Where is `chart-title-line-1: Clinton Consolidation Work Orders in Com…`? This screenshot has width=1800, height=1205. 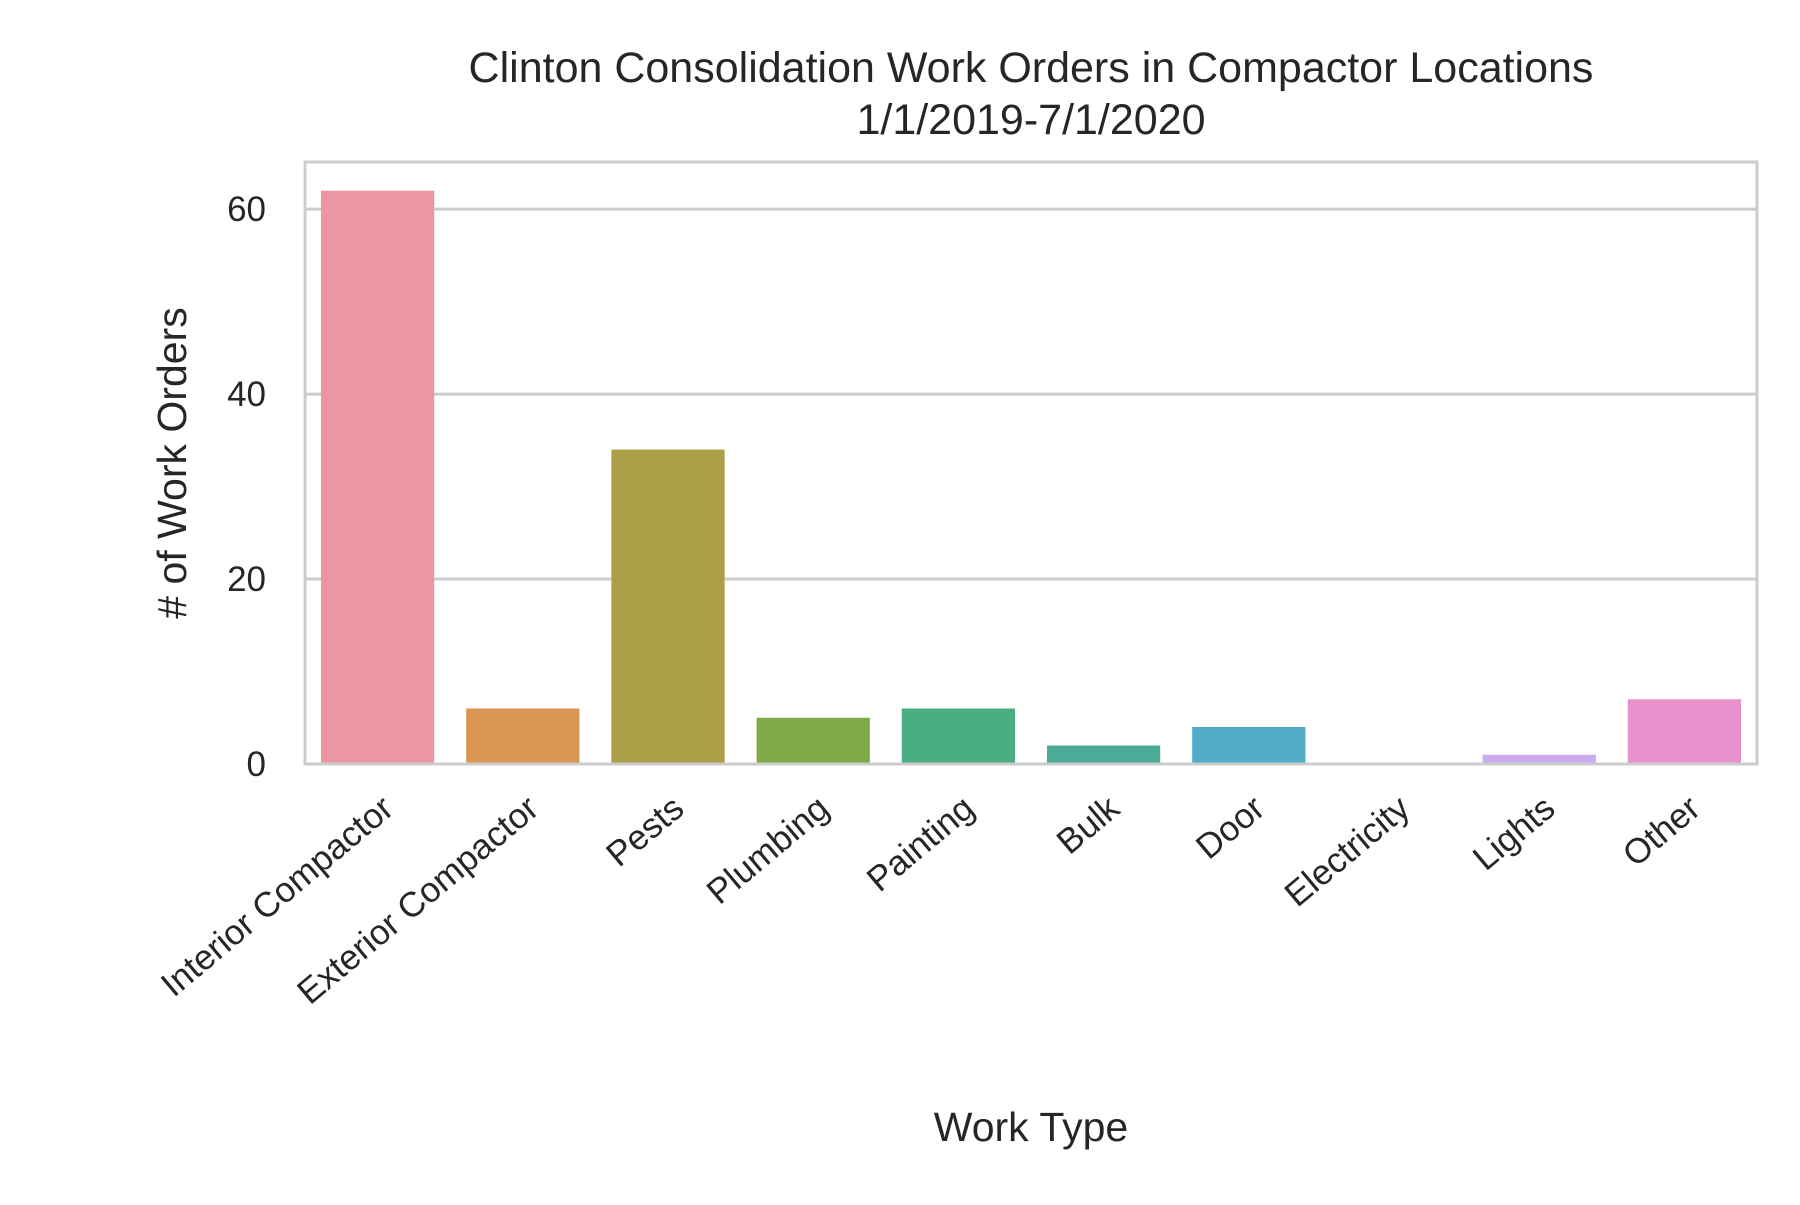 chart-title-line-1: Clinton Consolidation Work Orders in Com… is located at coordinates (1031, 68).